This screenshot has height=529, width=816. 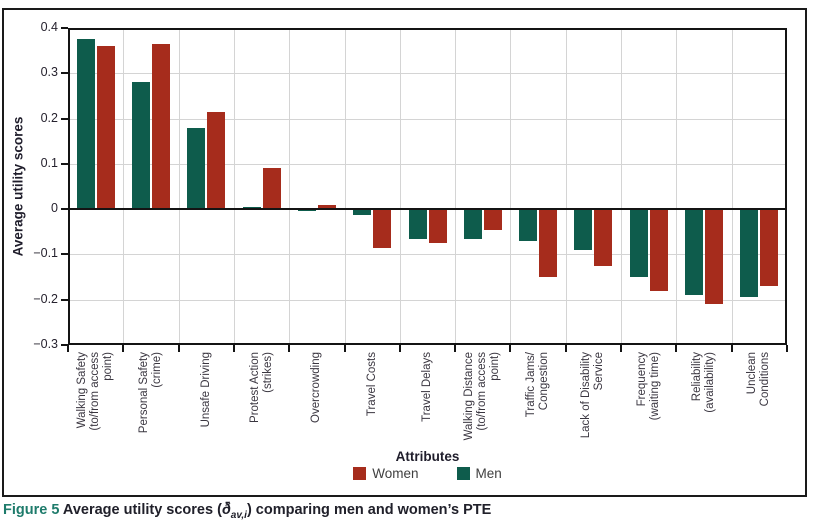 I want to click on caption-text-after: ) comparing men and women’s PTE, so click(x=369, y=510).